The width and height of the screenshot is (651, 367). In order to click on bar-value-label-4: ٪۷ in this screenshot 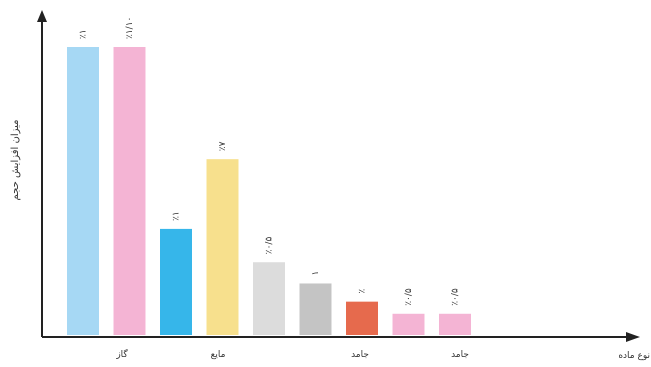, I will do `click(223, 146)`.